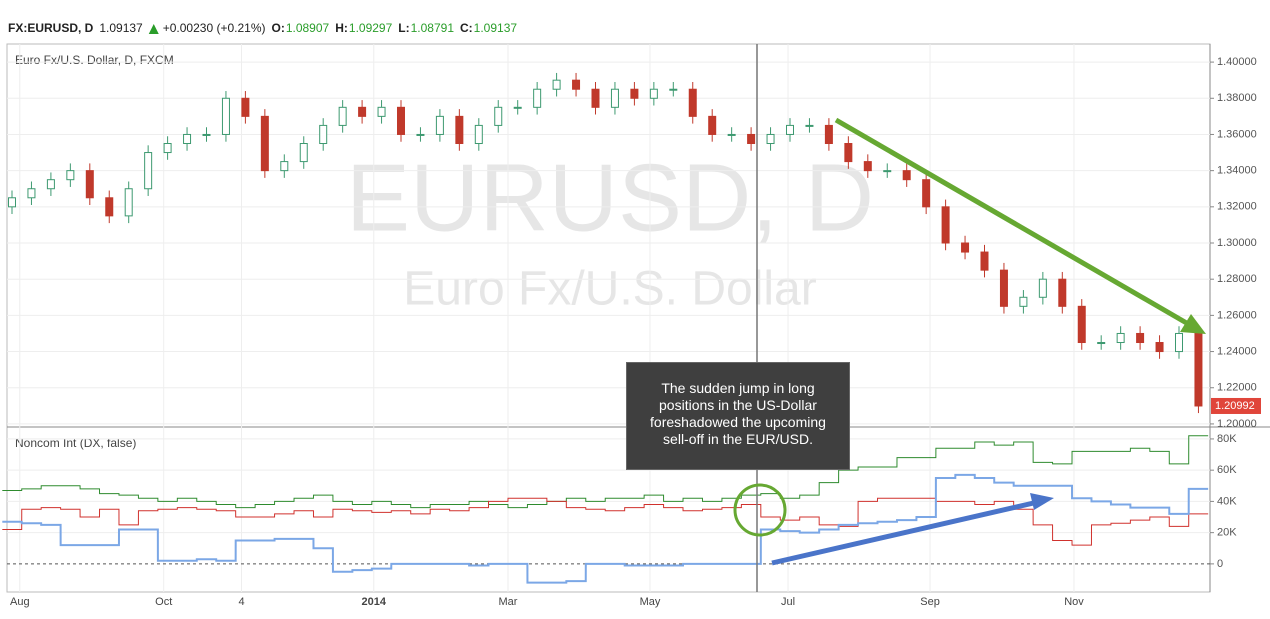 The height and width of the screenshot is (619, 1270). Describe the element at coordinates (1237, 424) in the screenshot. I see `y-tick-label: 1.20000` at that location.